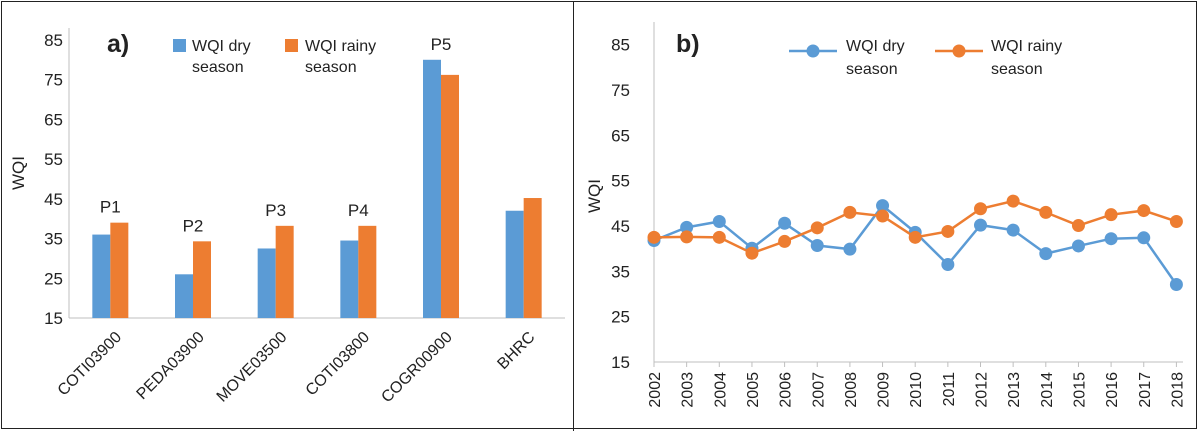 This screenshot has height=432, width=1200. What do you see at coordinates (786, 390) in the screenshot?
I see `x-tick-label: 2006` at bounding box center [786, 390].